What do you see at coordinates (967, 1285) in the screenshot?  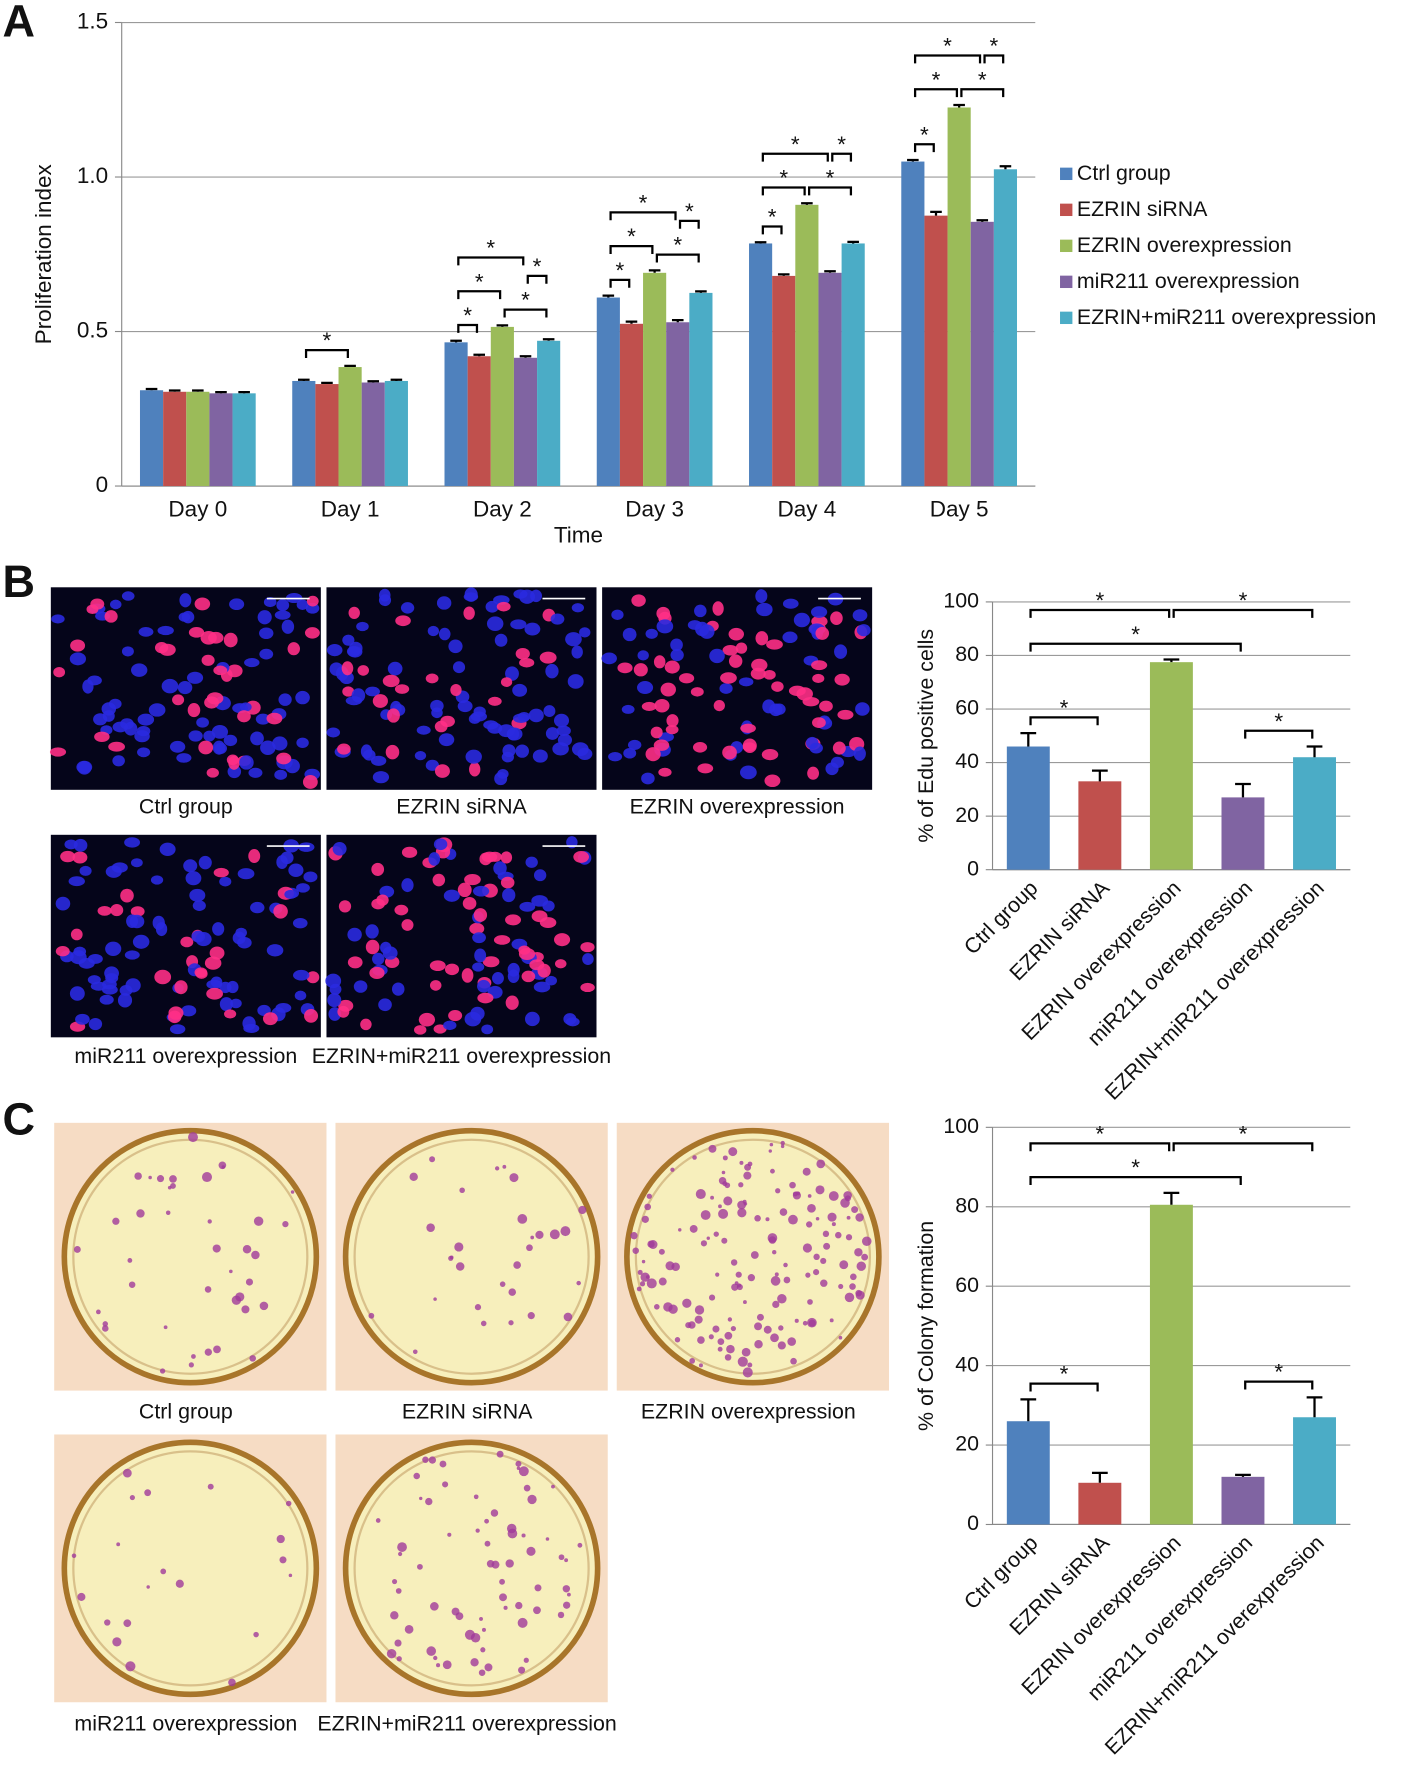 I see `y-tick-label: 60` at bounding box center [967, 1285].